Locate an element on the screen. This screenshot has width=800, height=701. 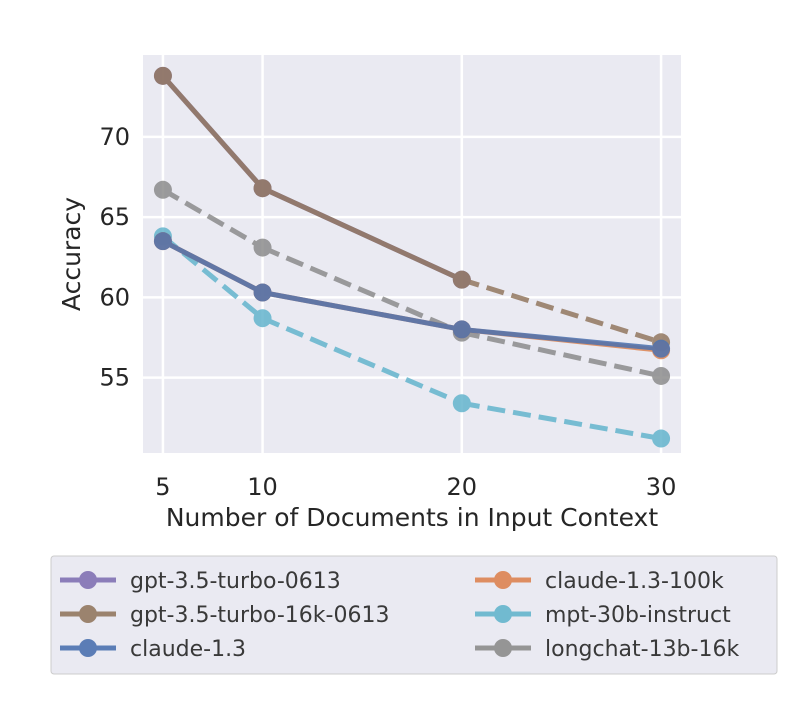
legend-label: longchat-13b-16k is located at coordinates (642, 649).